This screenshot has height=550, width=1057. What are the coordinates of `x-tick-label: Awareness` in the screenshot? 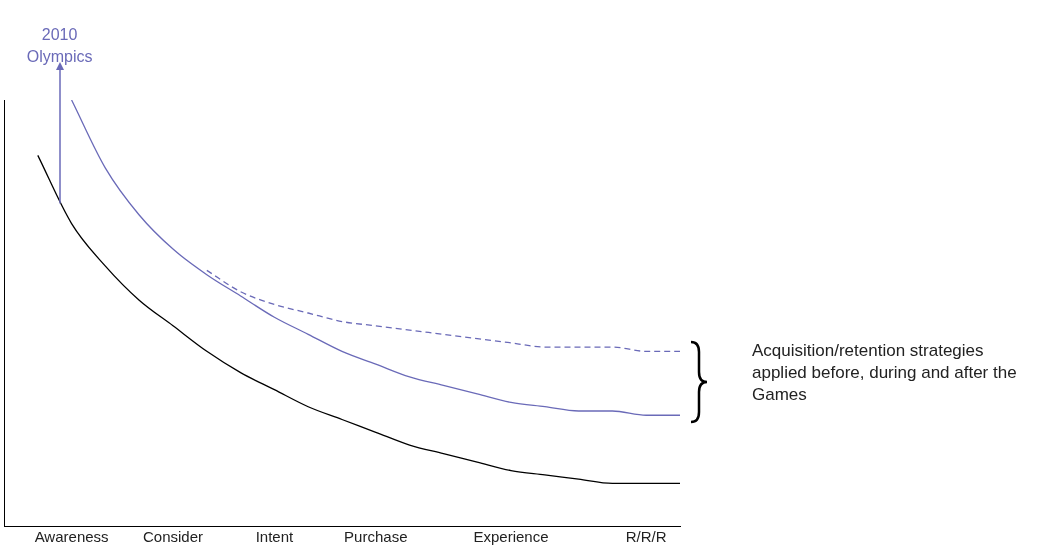 It's located at (71, 537).